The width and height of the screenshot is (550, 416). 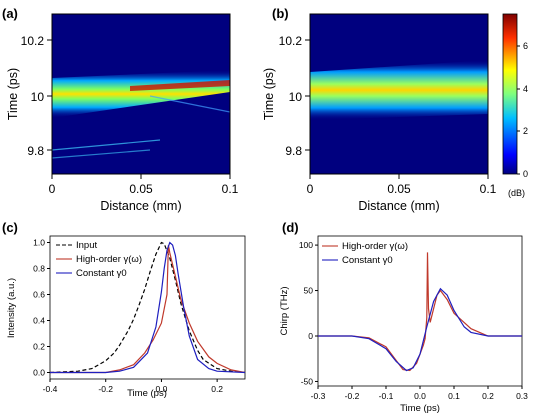 What do you see at coordinates (10, 13) in the screenshot?
I see `panel-label-a: (a)` at bounding box center [10, 13].